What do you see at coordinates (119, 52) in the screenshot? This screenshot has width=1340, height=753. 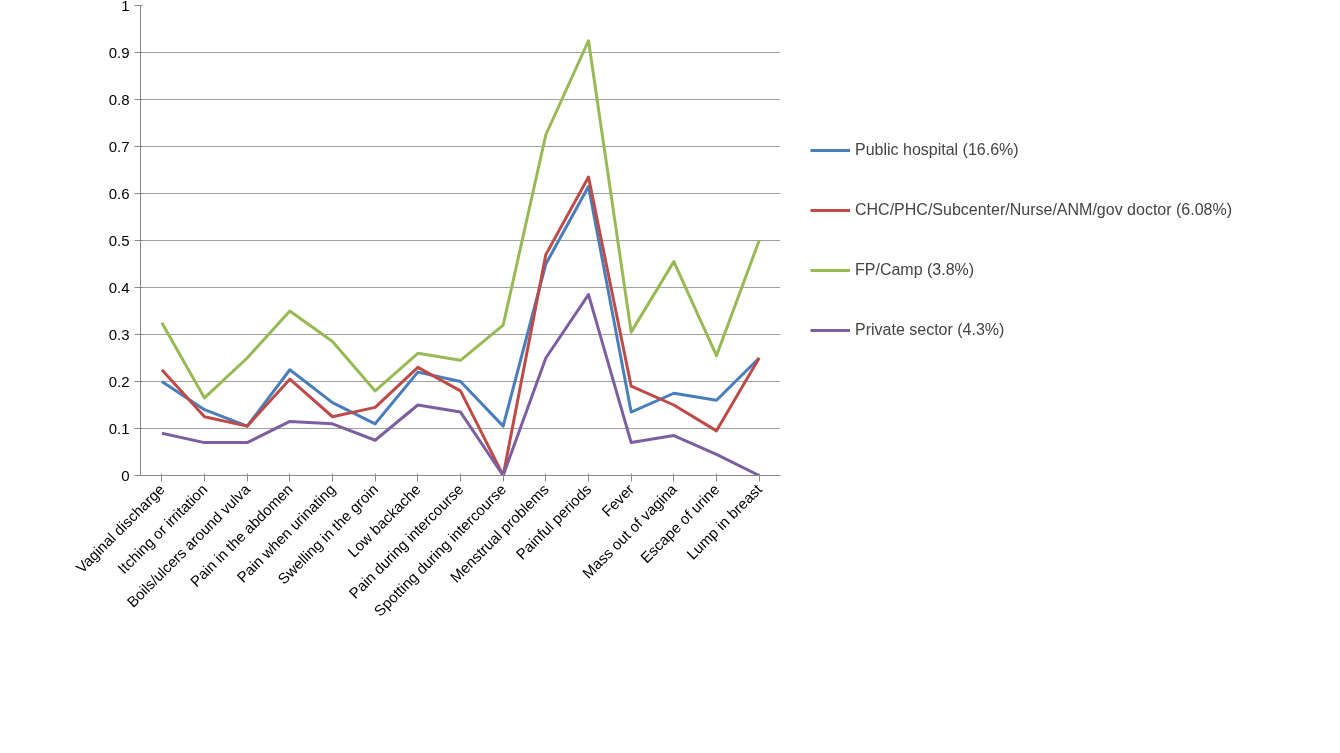 I see `y-tick-label: 0.9` at bounding box center [119, 52].